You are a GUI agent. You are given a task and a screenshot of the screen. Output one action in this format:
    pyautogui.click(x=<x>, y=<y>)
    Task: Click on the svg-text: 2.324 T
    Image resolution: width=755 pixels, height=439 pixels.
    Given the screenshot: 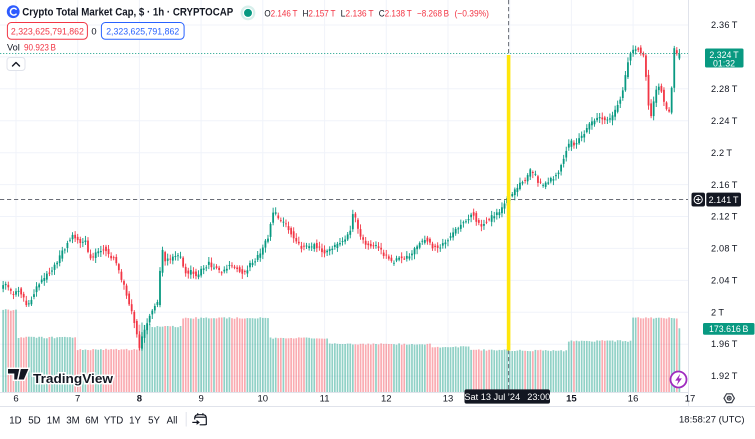 What is the action you would take?
    pyautogui.click(x=724, y=55)
    